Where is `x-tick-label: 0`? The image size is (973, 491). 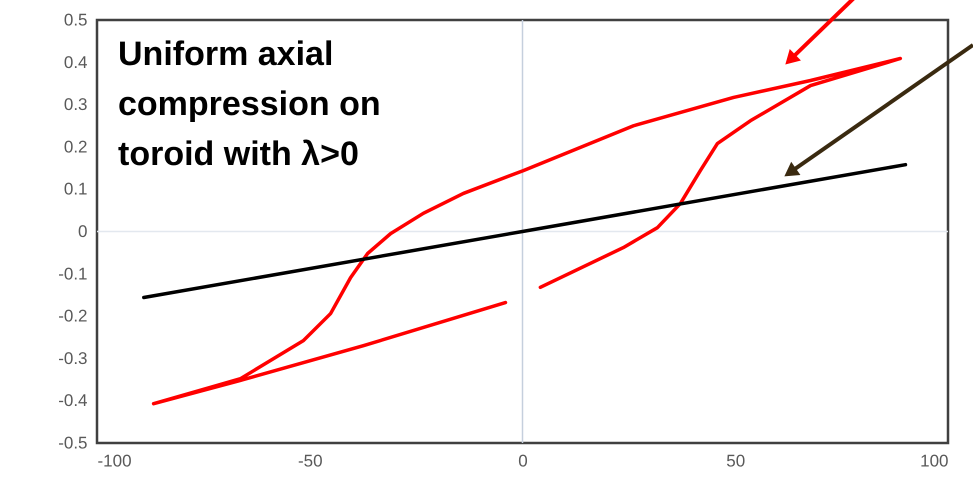
x-tick-label: 0 is located at coordinates (523, 461).